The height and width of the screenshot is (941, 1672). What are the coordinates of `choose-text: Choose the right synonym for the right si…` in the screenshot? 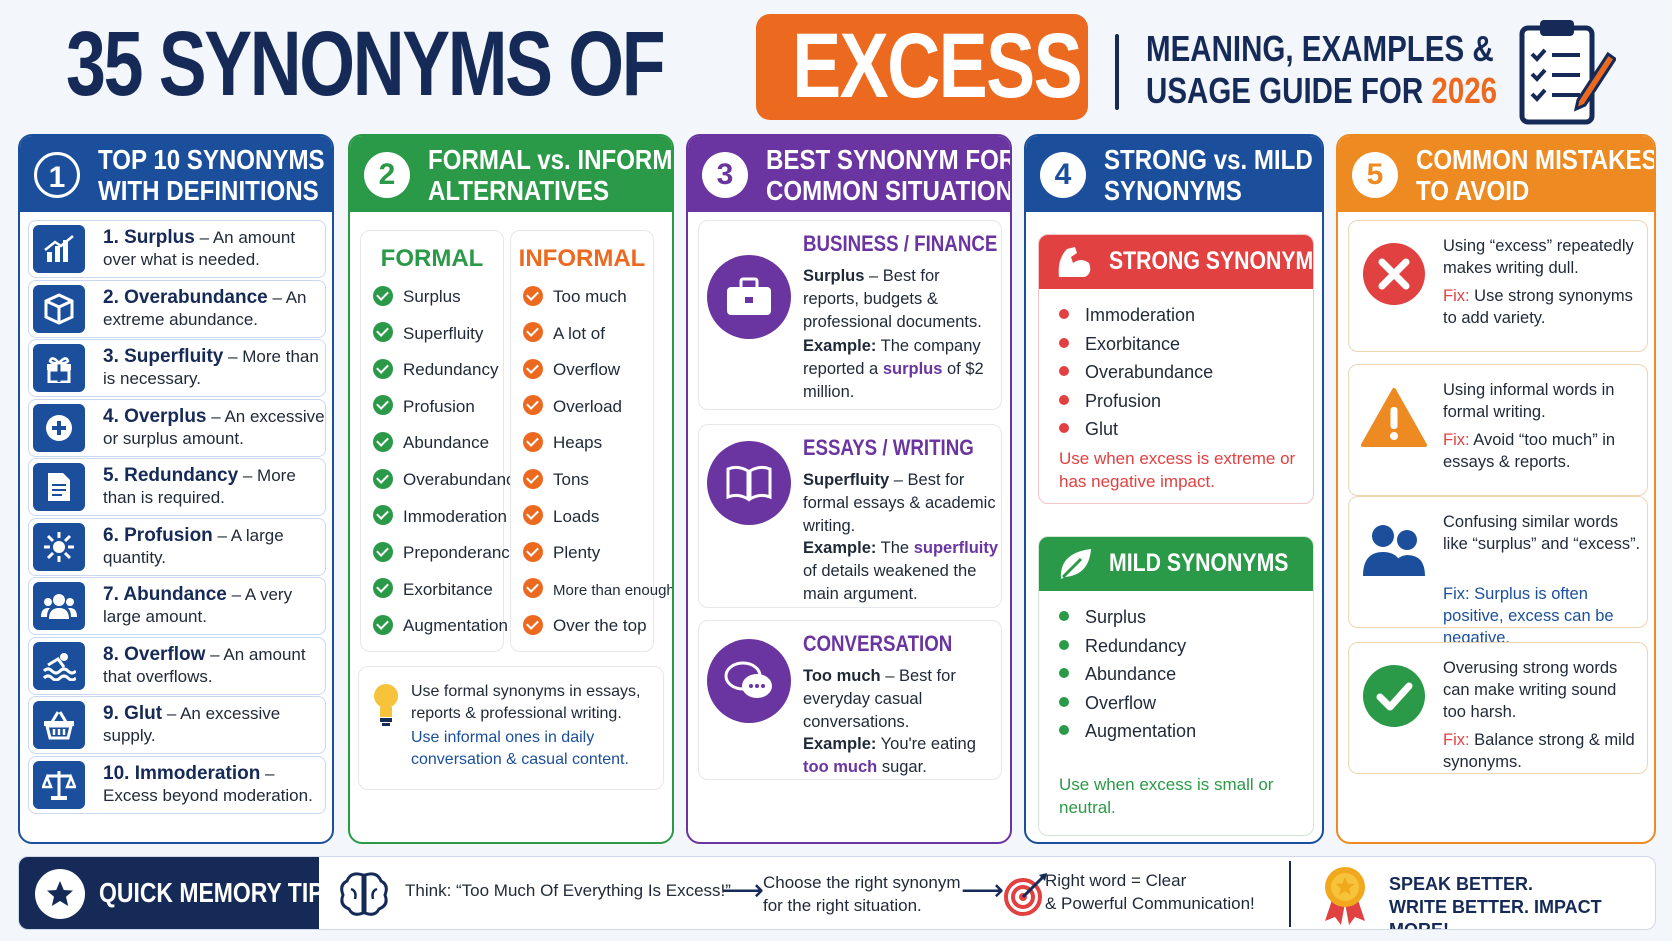 It's located at (862, 894).